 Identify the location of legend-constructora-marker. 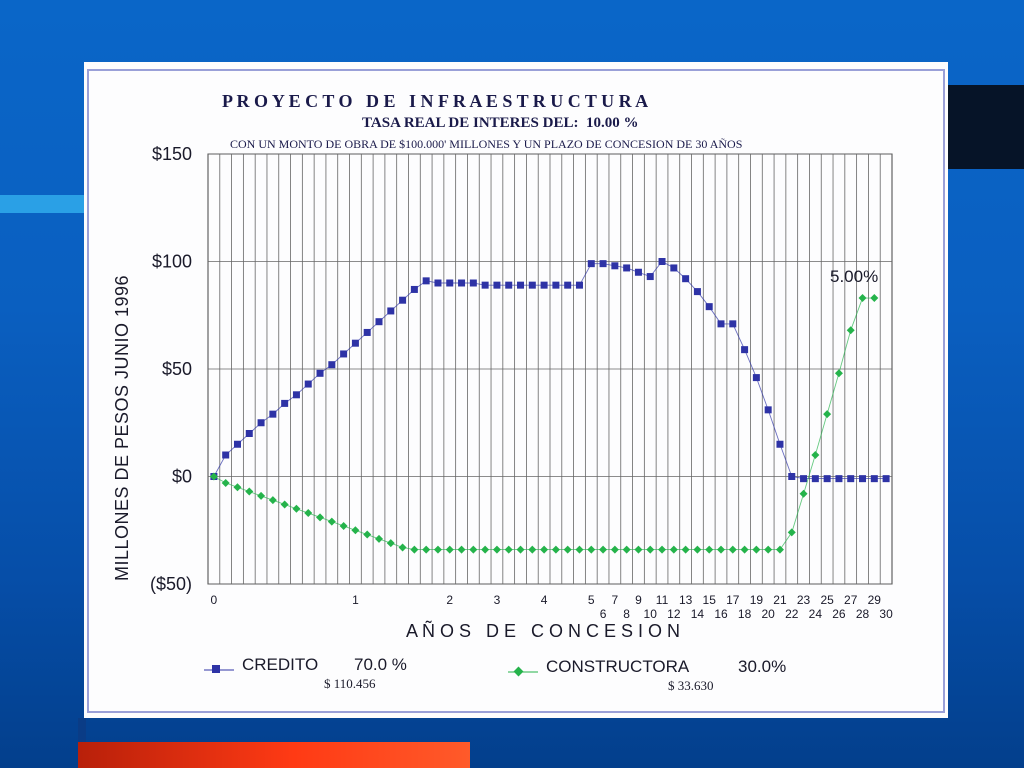
(518, 671).